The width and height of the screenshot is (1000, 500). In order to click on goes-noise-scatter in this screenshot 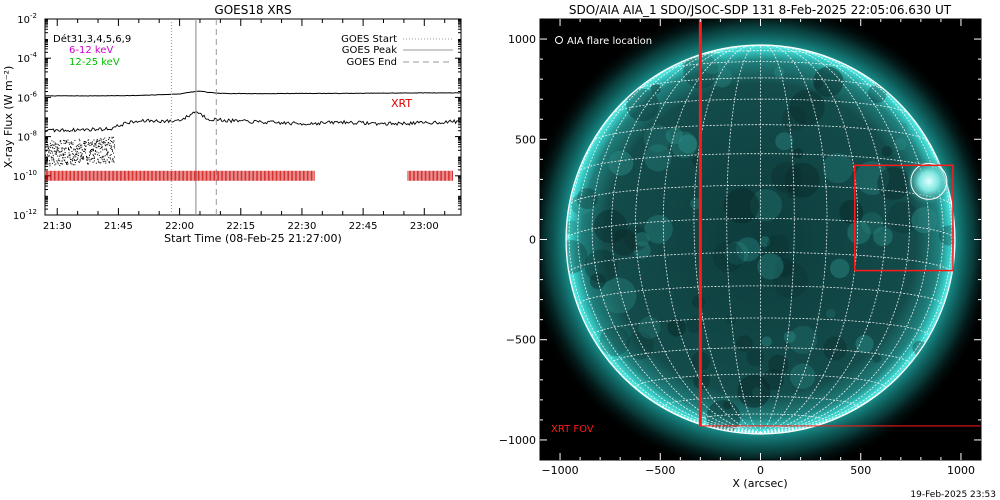, I will do `click(80, 151)`.